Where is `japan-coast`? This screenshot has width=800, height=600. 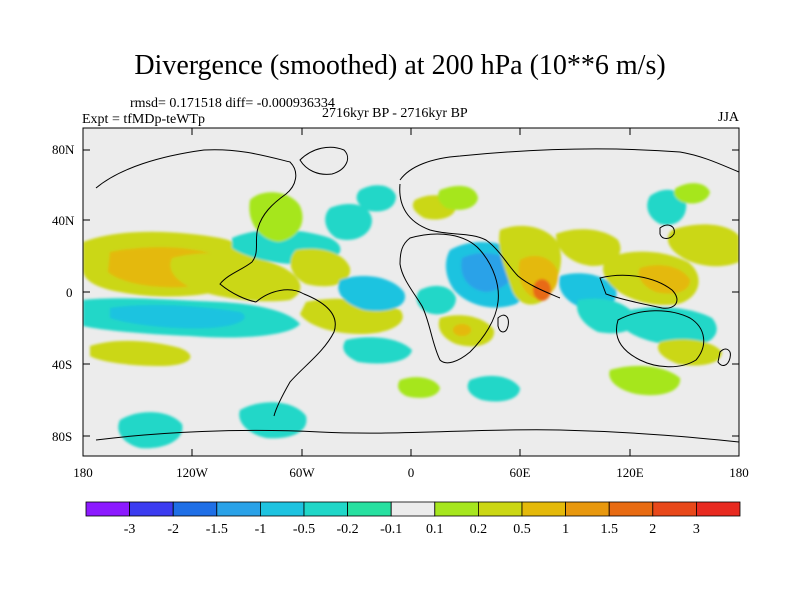
japan-coast is located at coordinates (667, 231).